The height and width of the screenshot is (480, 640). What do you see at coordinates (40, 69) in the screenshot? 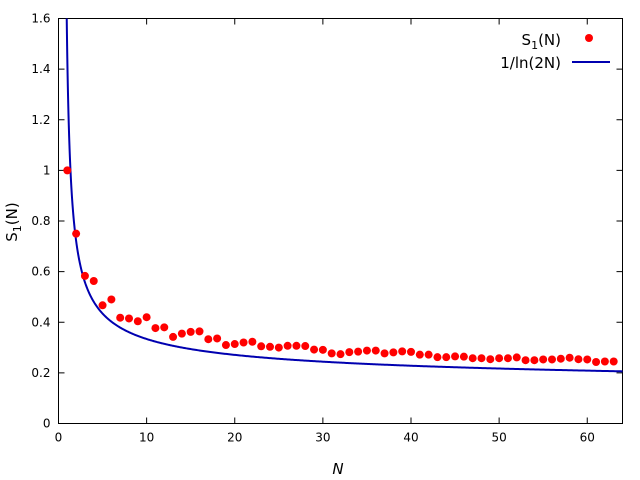
I see `y-tick-label: 1.4` at bounding box center [40, 69].